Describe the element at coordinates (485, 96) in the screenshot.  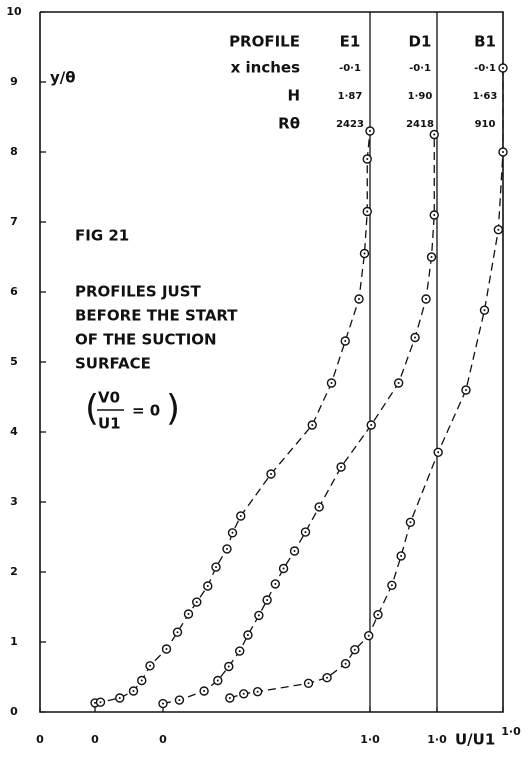
I see `table-cell: 1·63` at that location.